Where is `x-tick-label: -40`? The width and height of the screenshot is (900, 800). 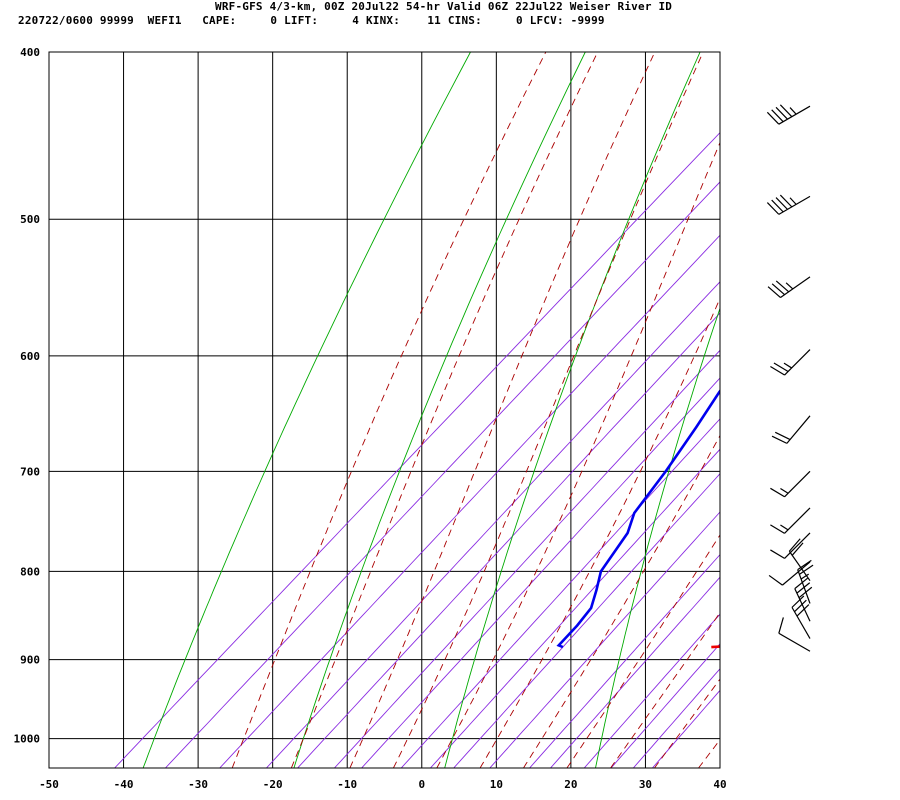 x-tick-label: -40 is located at coordinates (124, 784).